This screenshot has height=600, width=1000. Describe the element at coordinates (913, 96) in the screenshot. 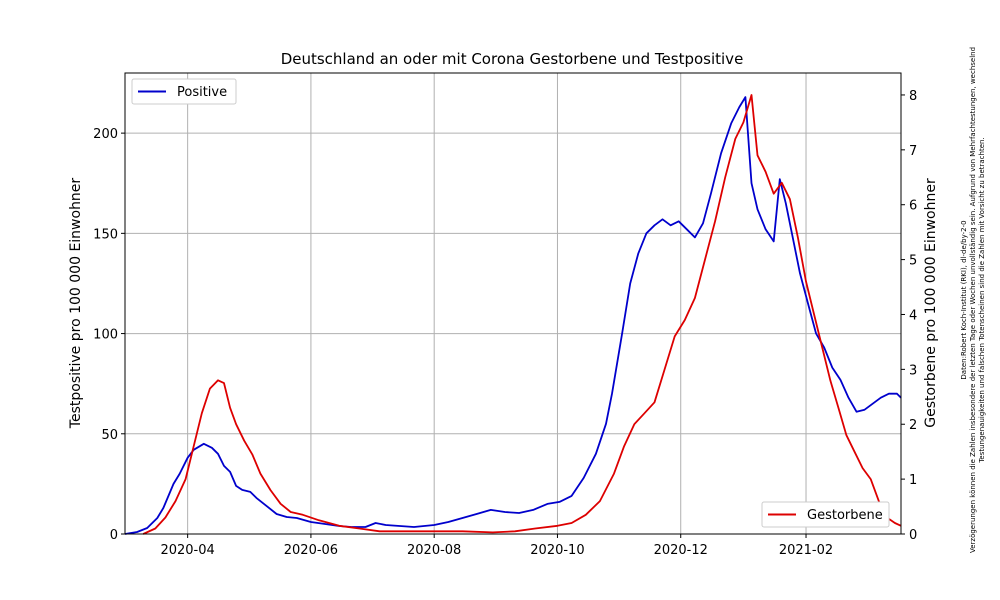

I see `right-tick-label: 8` at that location.